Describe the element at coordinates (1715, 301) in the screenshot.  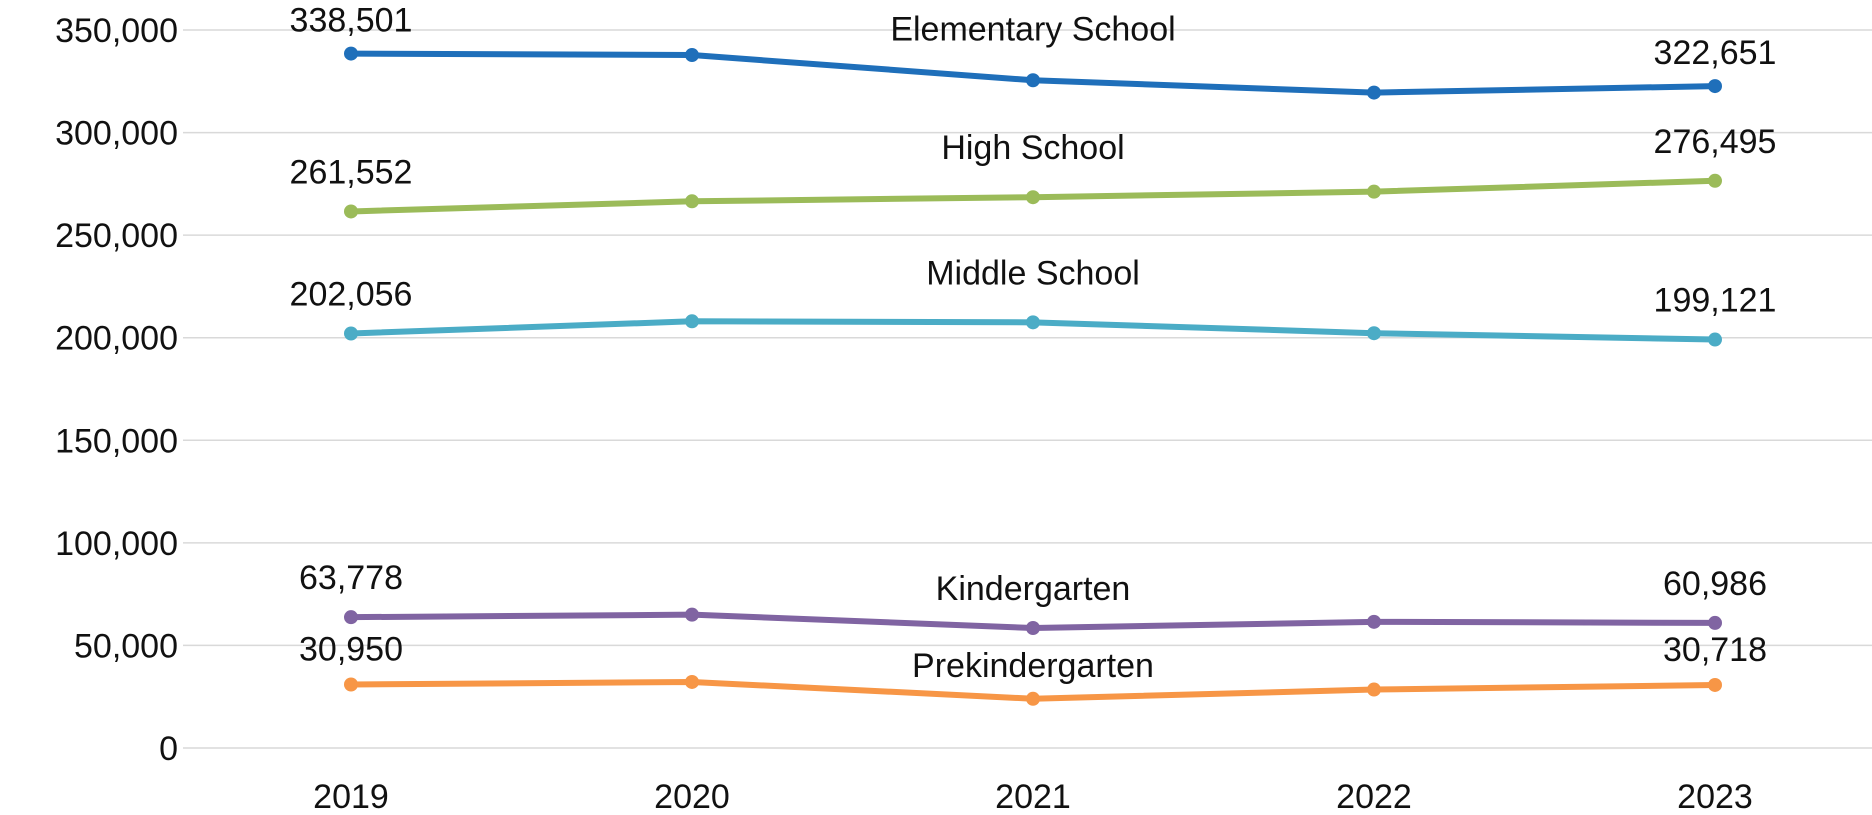
I see `data-label: 199,121` at that location.